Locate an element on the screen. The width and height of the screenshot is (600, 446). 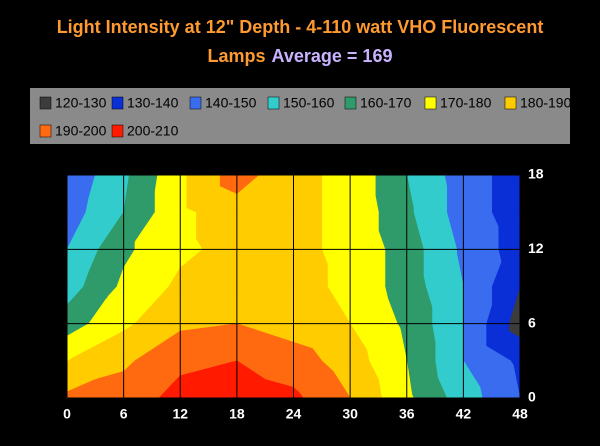
legend-label: 130-140 is located at coordinates (153, 103).